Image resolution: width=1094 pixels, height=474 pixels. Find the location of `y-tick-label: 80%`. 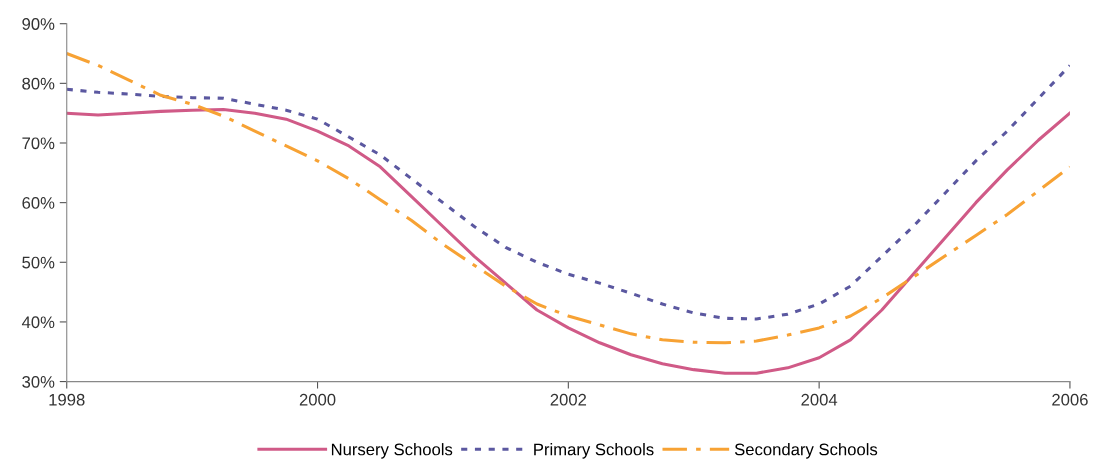

y-tick-label: 80% is located at coordinates (38, 83).